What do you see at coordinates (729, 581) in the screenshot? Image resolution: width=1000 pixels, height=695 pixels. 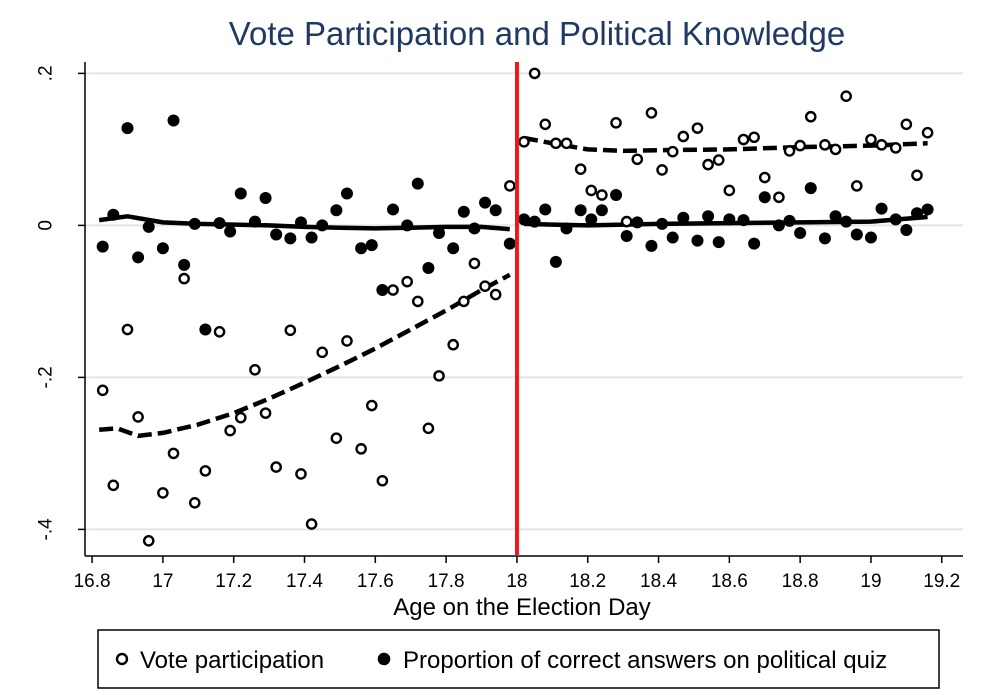 I see `x-tick-label-9: 18.6` at bounding box center [729, 581].